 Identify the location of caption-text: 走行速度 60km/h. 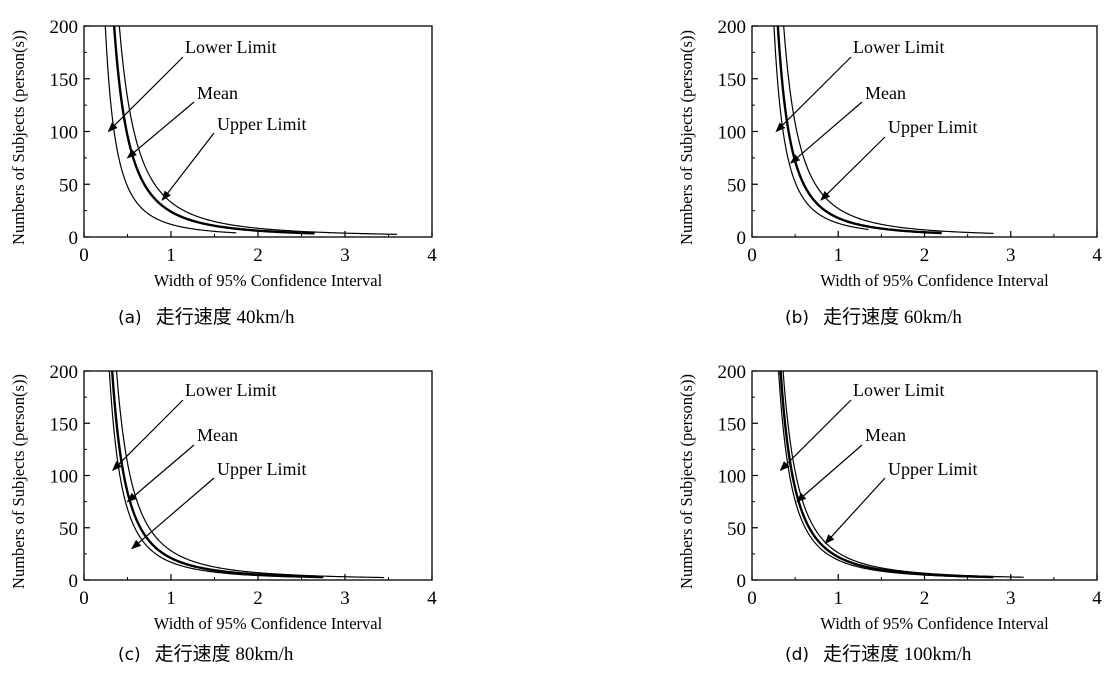
(892, 317).